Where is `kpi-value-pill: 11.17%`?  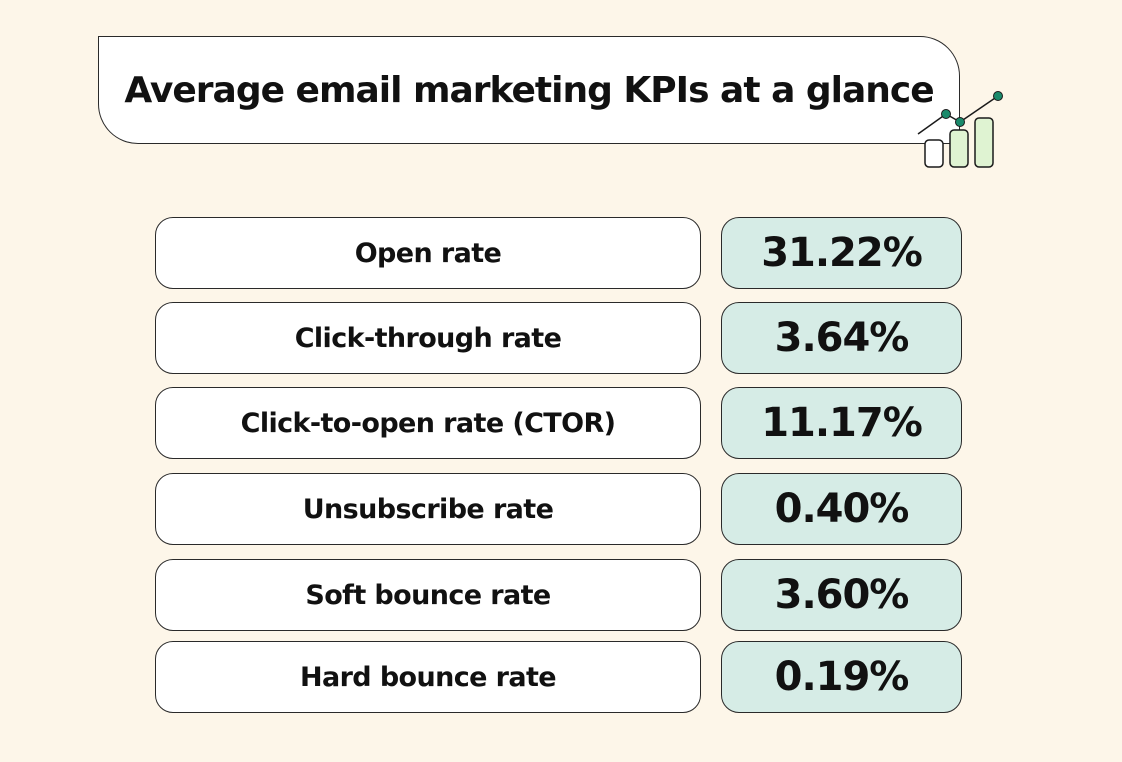
kpi-value-pill: 11.17% is located at coordinates (841, 423).